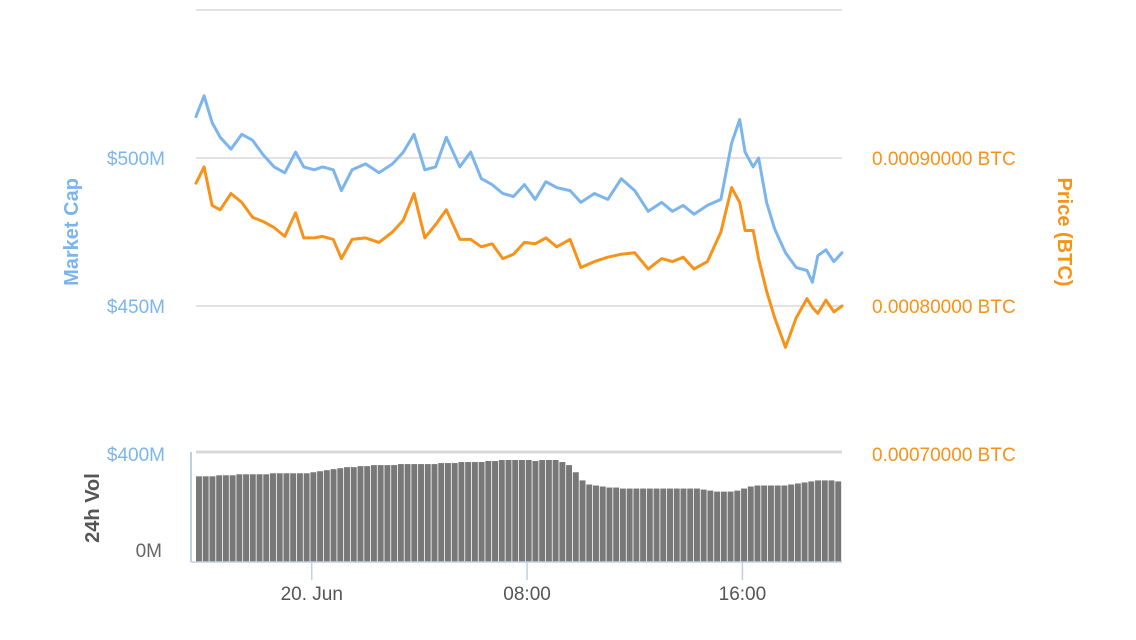 The height and width of the screenshot is (640, 1136). I want to click on left-tick-0: $400M, so click(136, 455).